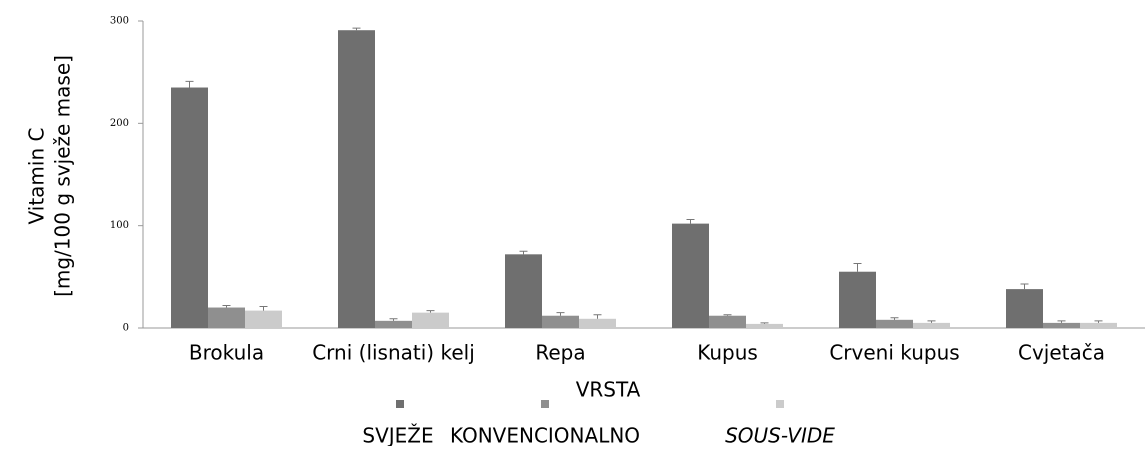 The width and height of the screenshot is (1147, 450). Describe the element at coordinates (894, 353) in the screenshot. I see `x-tick-label: Crveni kupus` at that location.